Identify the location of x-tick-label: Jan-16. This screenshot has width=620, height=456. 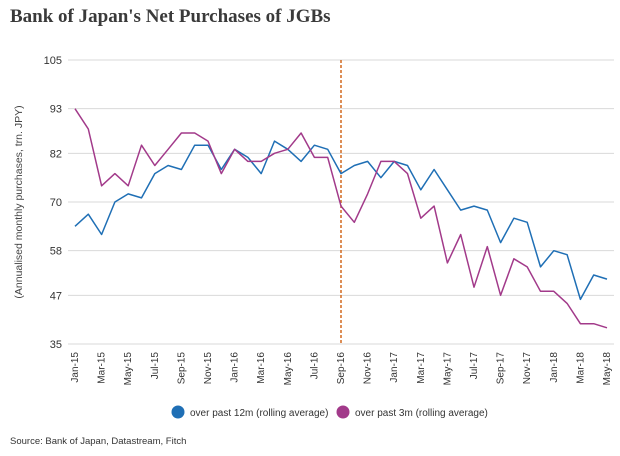
(235, 367).